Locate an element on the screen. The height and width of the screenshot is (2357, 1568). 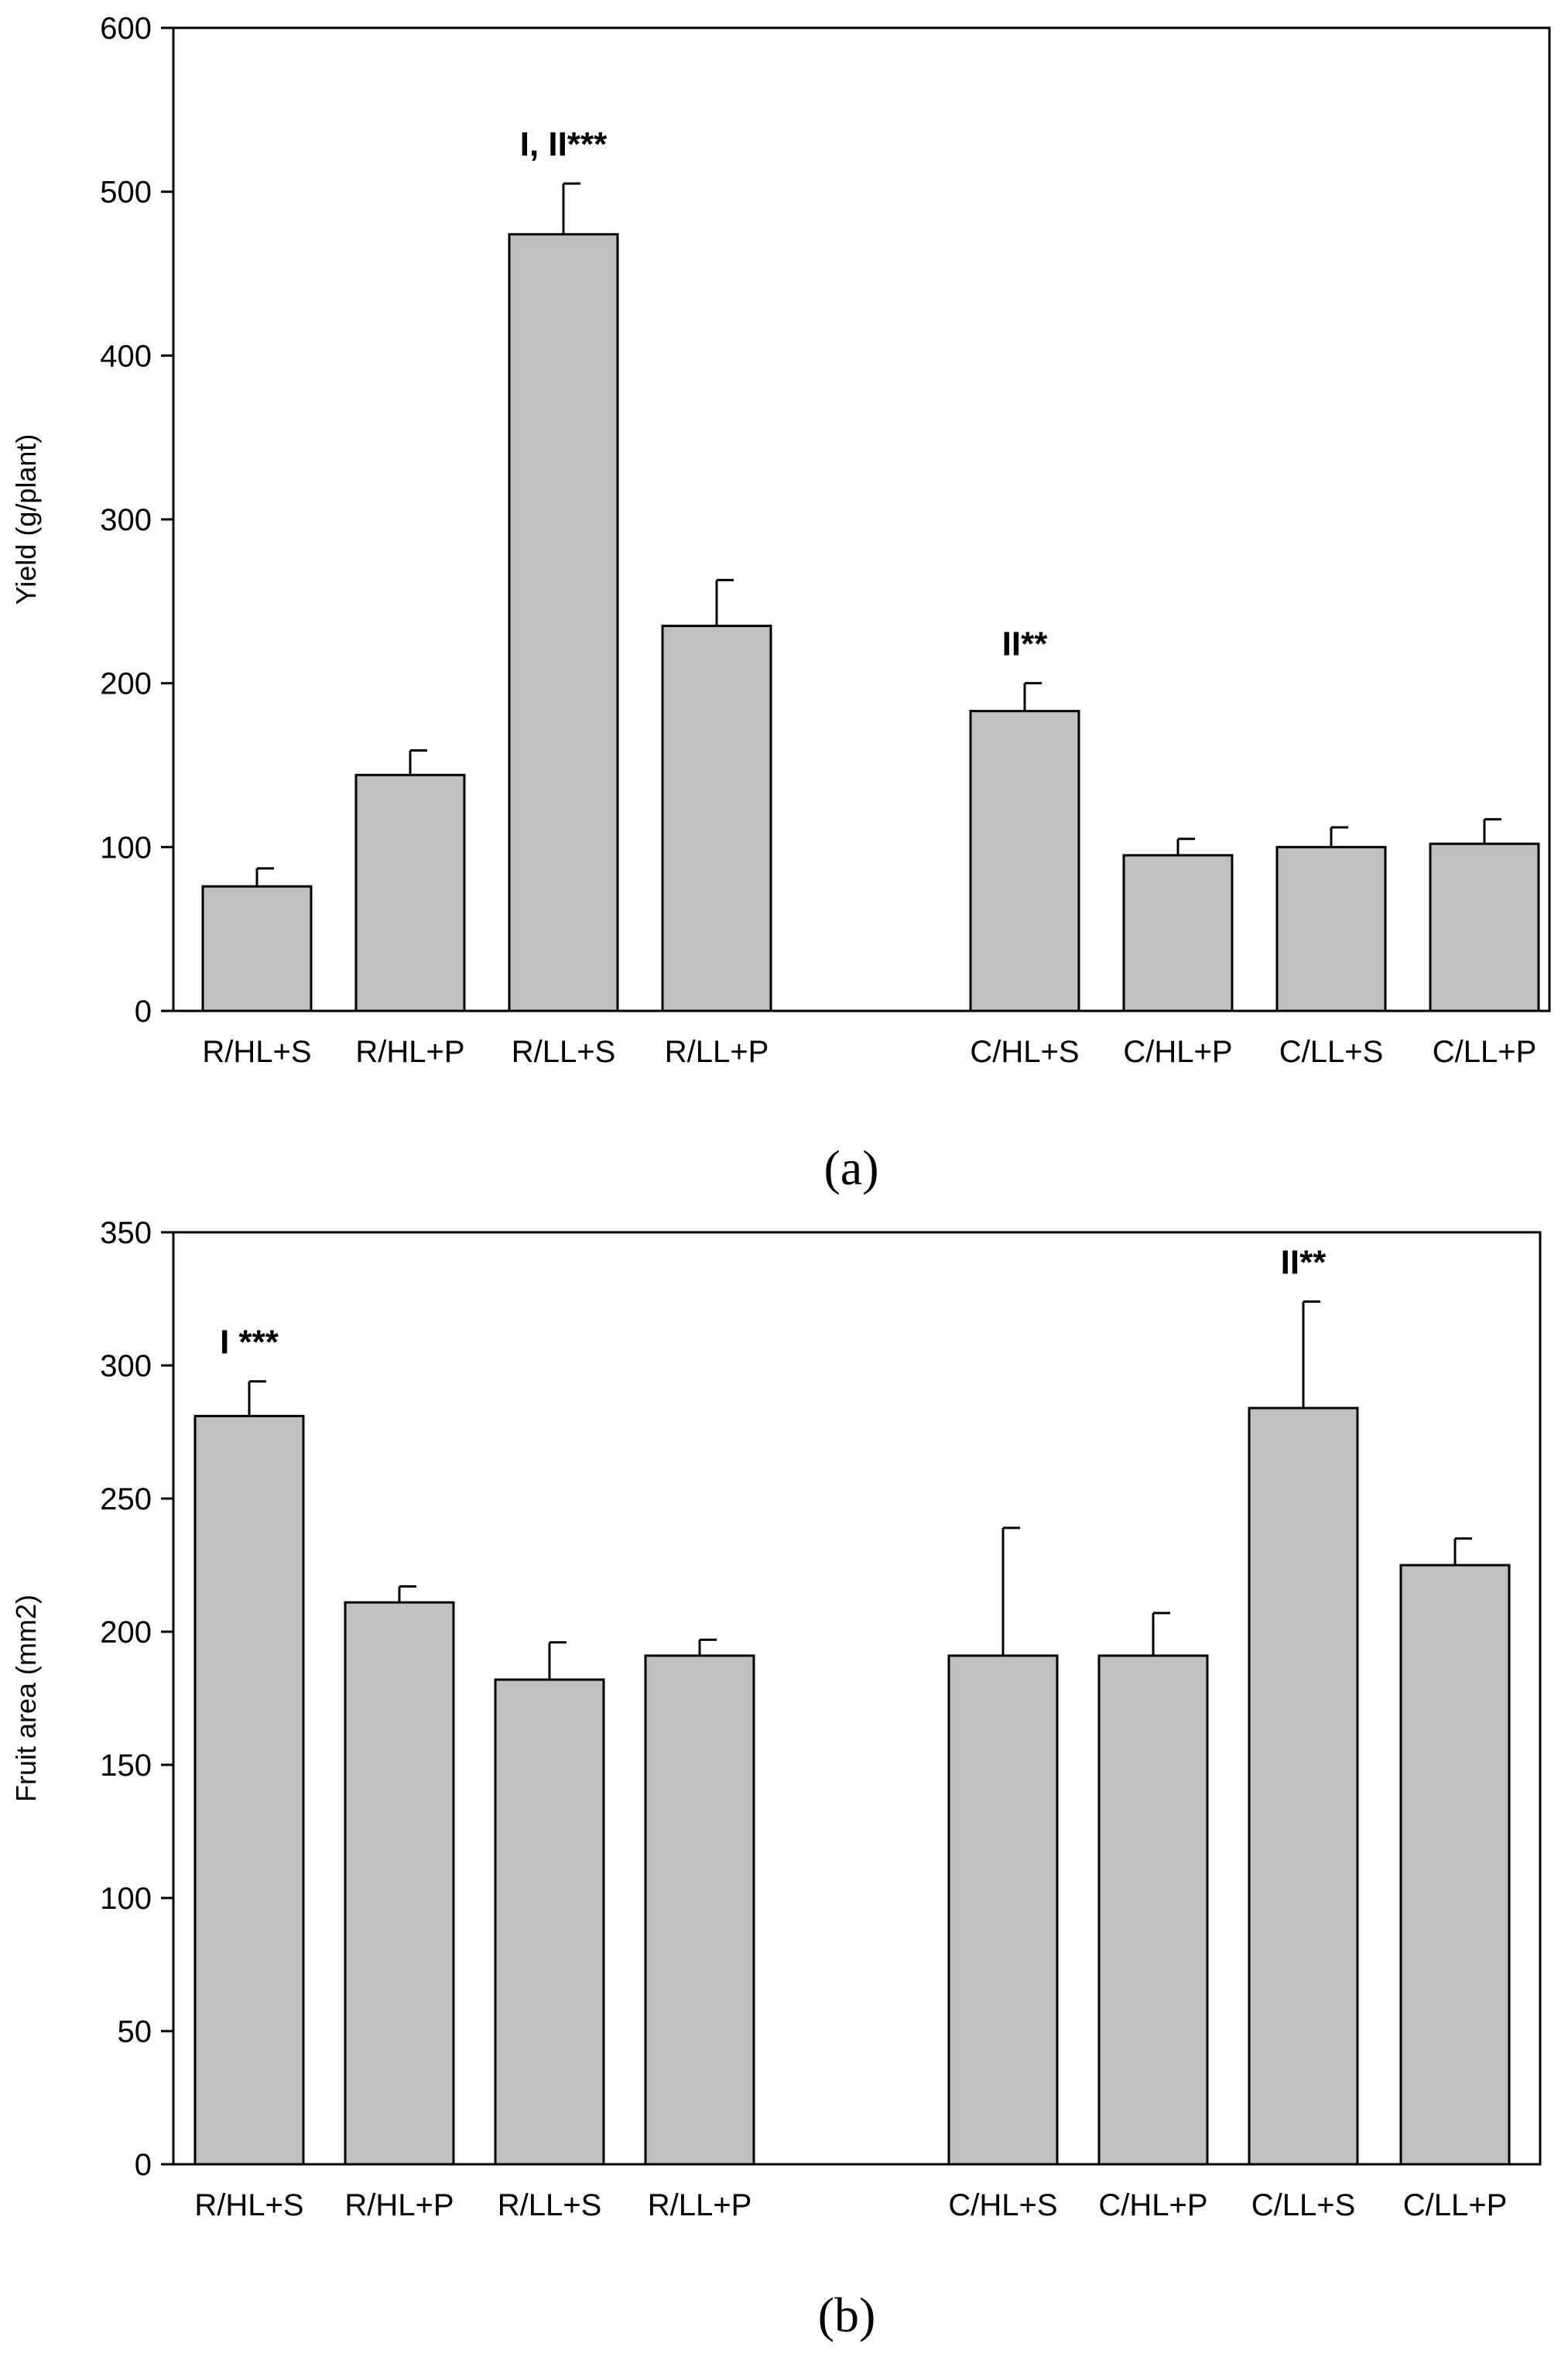
panel-b-ytick-label: 200 is located at coordinates (126, 1632).